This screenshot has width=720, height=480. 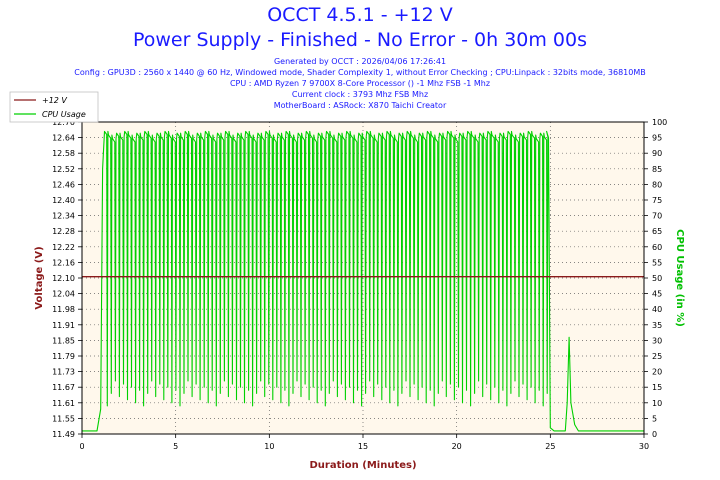 I want to click on y-axis-label-right: CPU Usage (in %), so click(x=679, y=278).